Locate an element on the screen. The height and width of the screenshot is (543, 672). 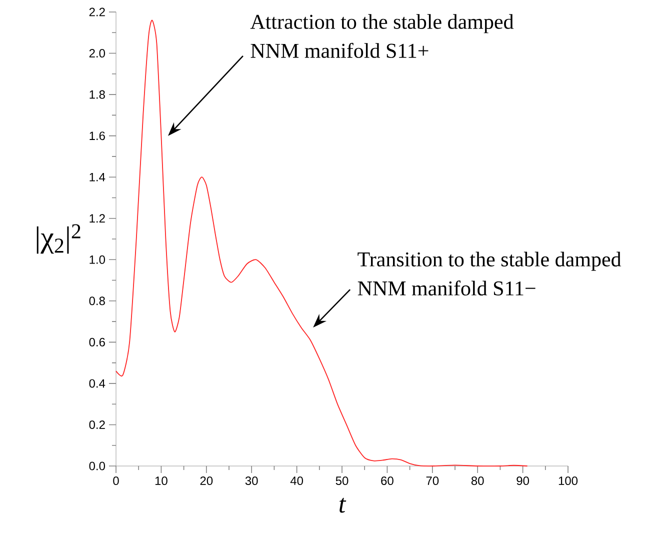
y-tick-label: 1.4 is located at coordinates (98, 177).